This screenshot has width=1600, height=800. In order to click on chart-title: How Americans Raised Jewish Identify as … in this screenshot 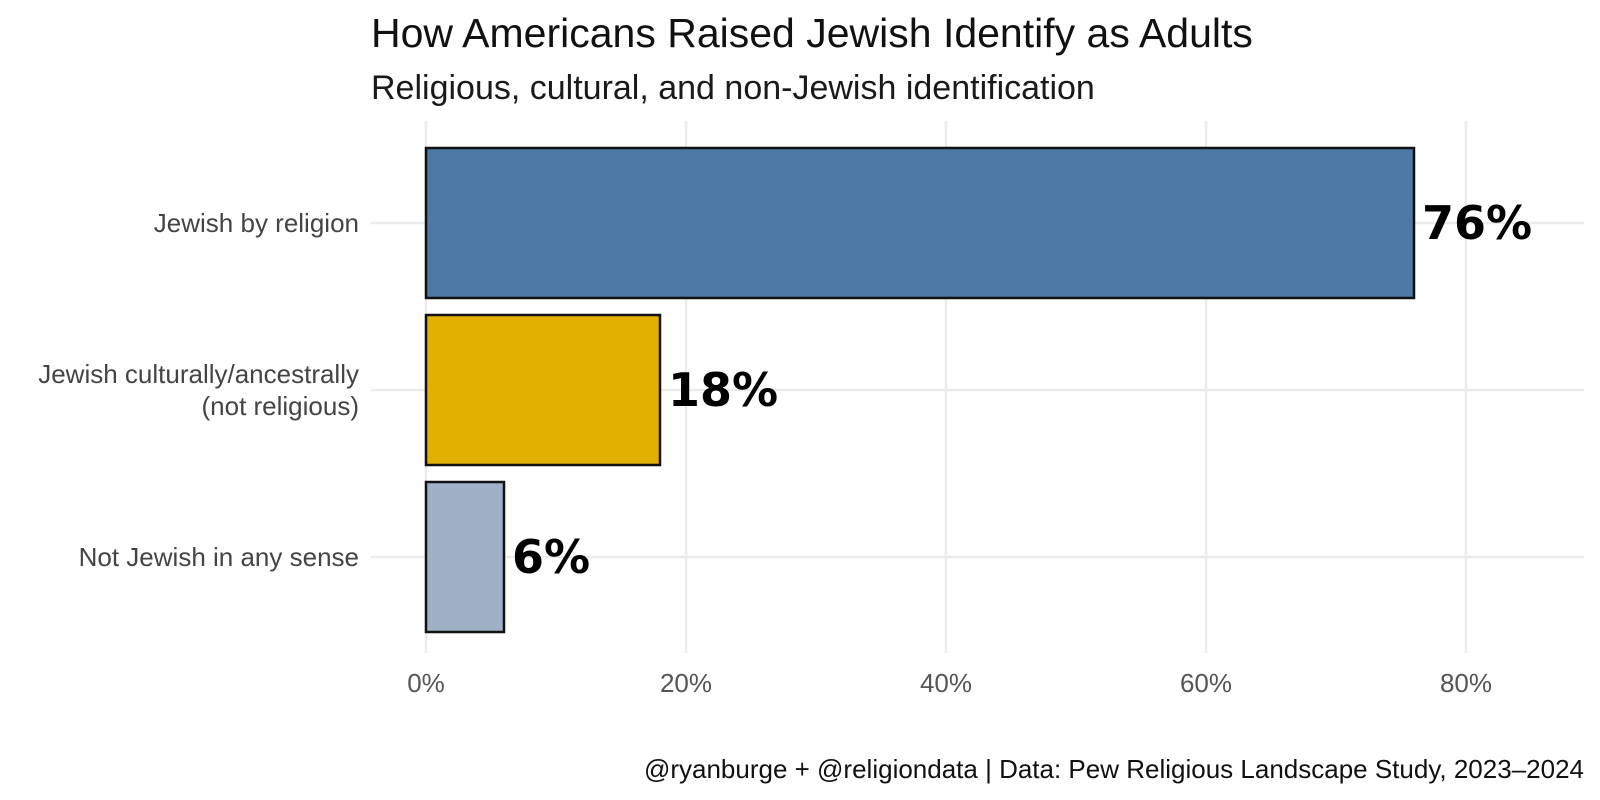, I will do `click(812, 33)`.